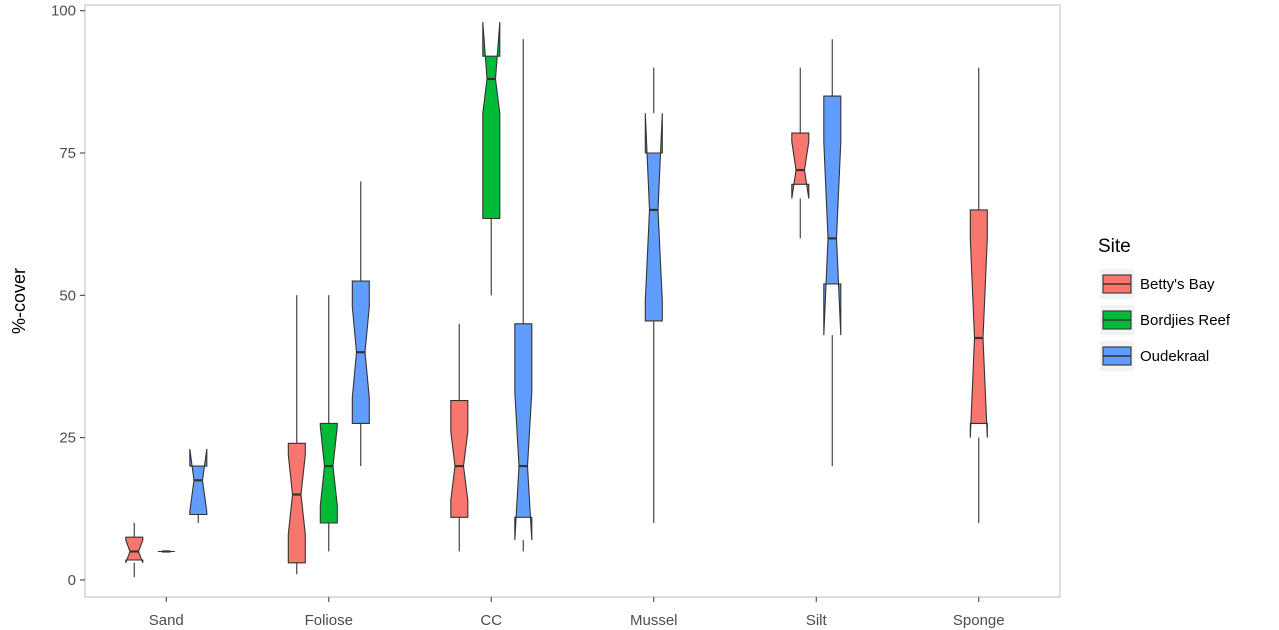  What do you see at coordinates (654, 620) in the screenshot?
I see `x-tick-label-mussel: Mussel` at bounding box center [654, 620].